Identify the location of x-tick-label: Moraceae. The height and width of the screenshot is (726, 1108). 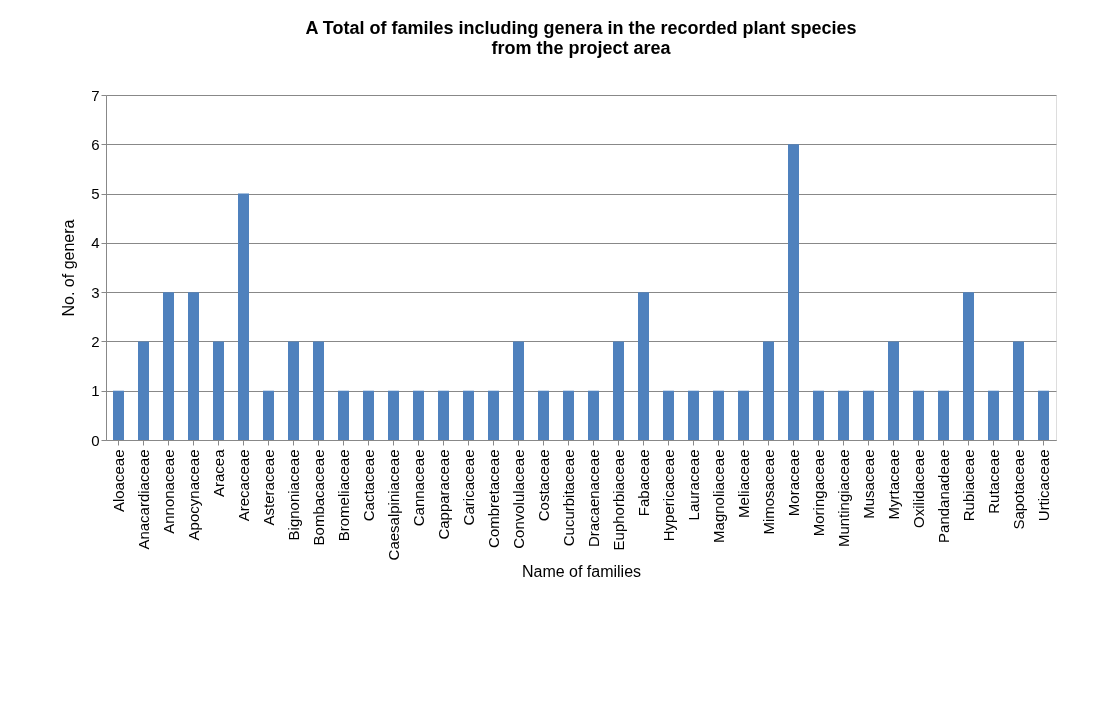
(793, 483).